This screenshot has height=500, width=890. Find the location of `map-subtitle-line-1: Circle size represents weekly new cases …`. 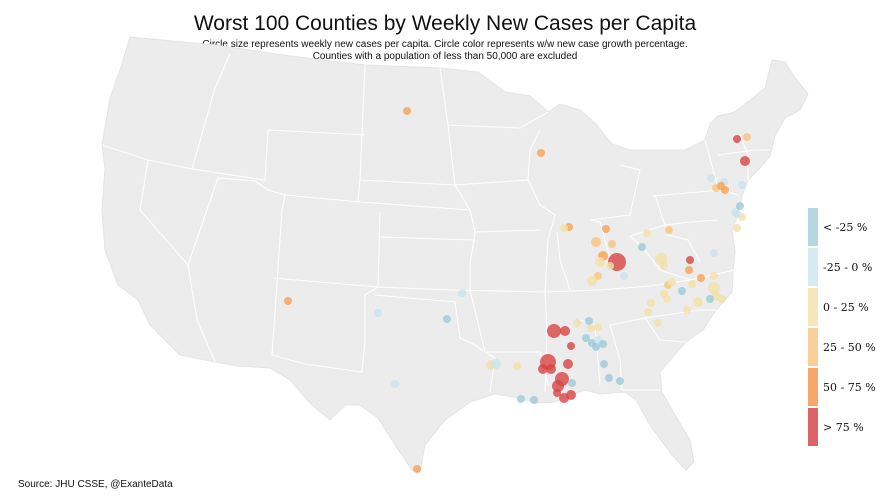

map-subtitle-line-1: Circle size represents weekly new cases … is located at coordinates (445, 44).